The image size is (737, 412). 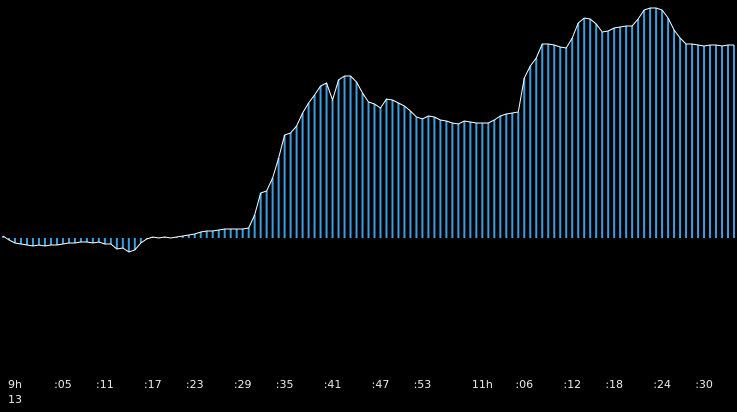 What do you see at coordinates (662, 384) in the screenshot?
I see `x-tick-label: :24` at bounding box center [662, 384].